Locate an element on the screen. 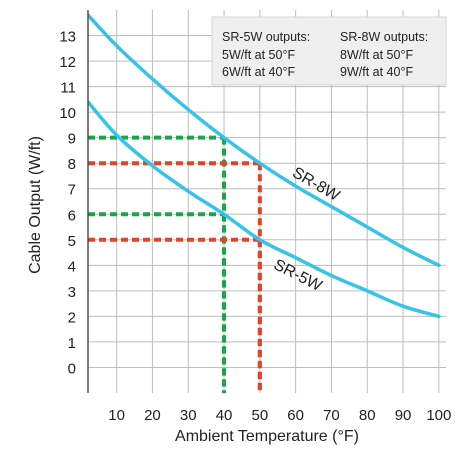  x-tick-label: 100 is located at coordinates (438, 415).